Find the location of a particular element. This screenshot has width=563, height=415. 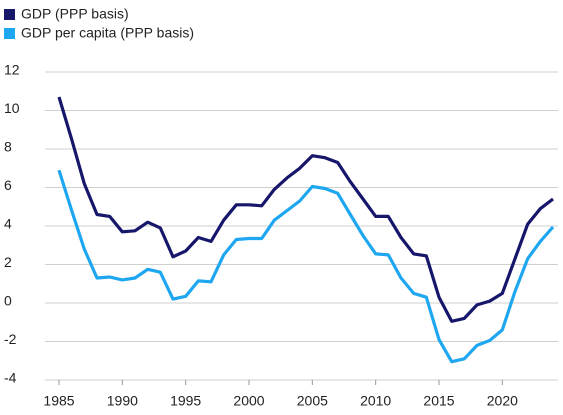

y-tick-label: 10 is located at coordinates (12, 108).